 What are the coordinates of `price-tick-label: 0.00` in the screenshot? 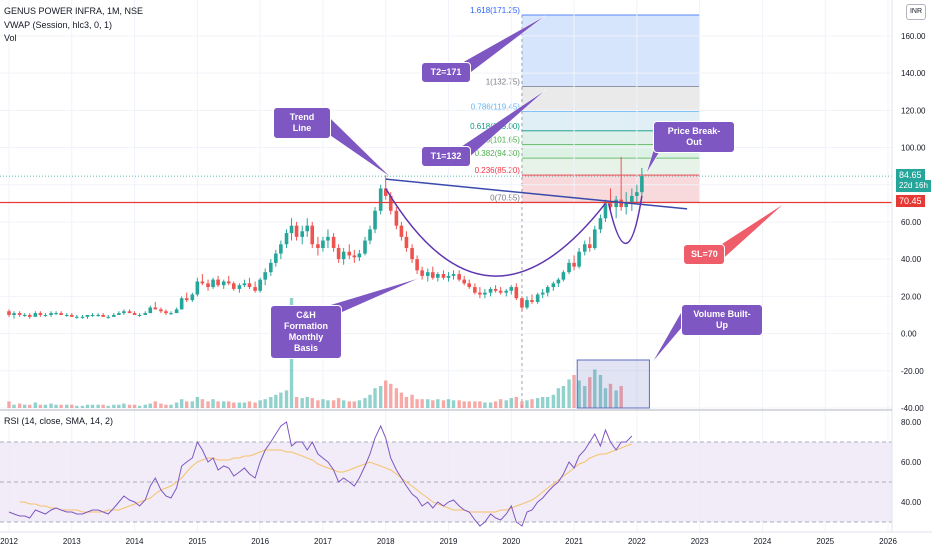 It's located at (909, 334).